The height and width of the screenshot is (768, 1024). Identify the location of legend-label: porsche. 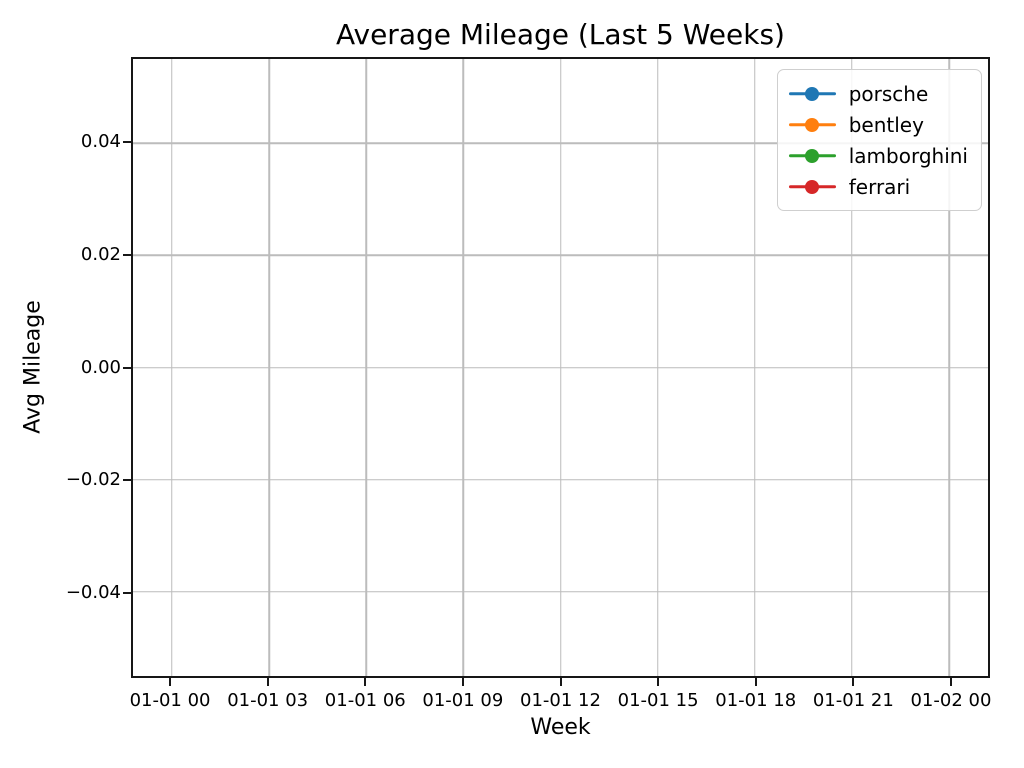
(888, 93).